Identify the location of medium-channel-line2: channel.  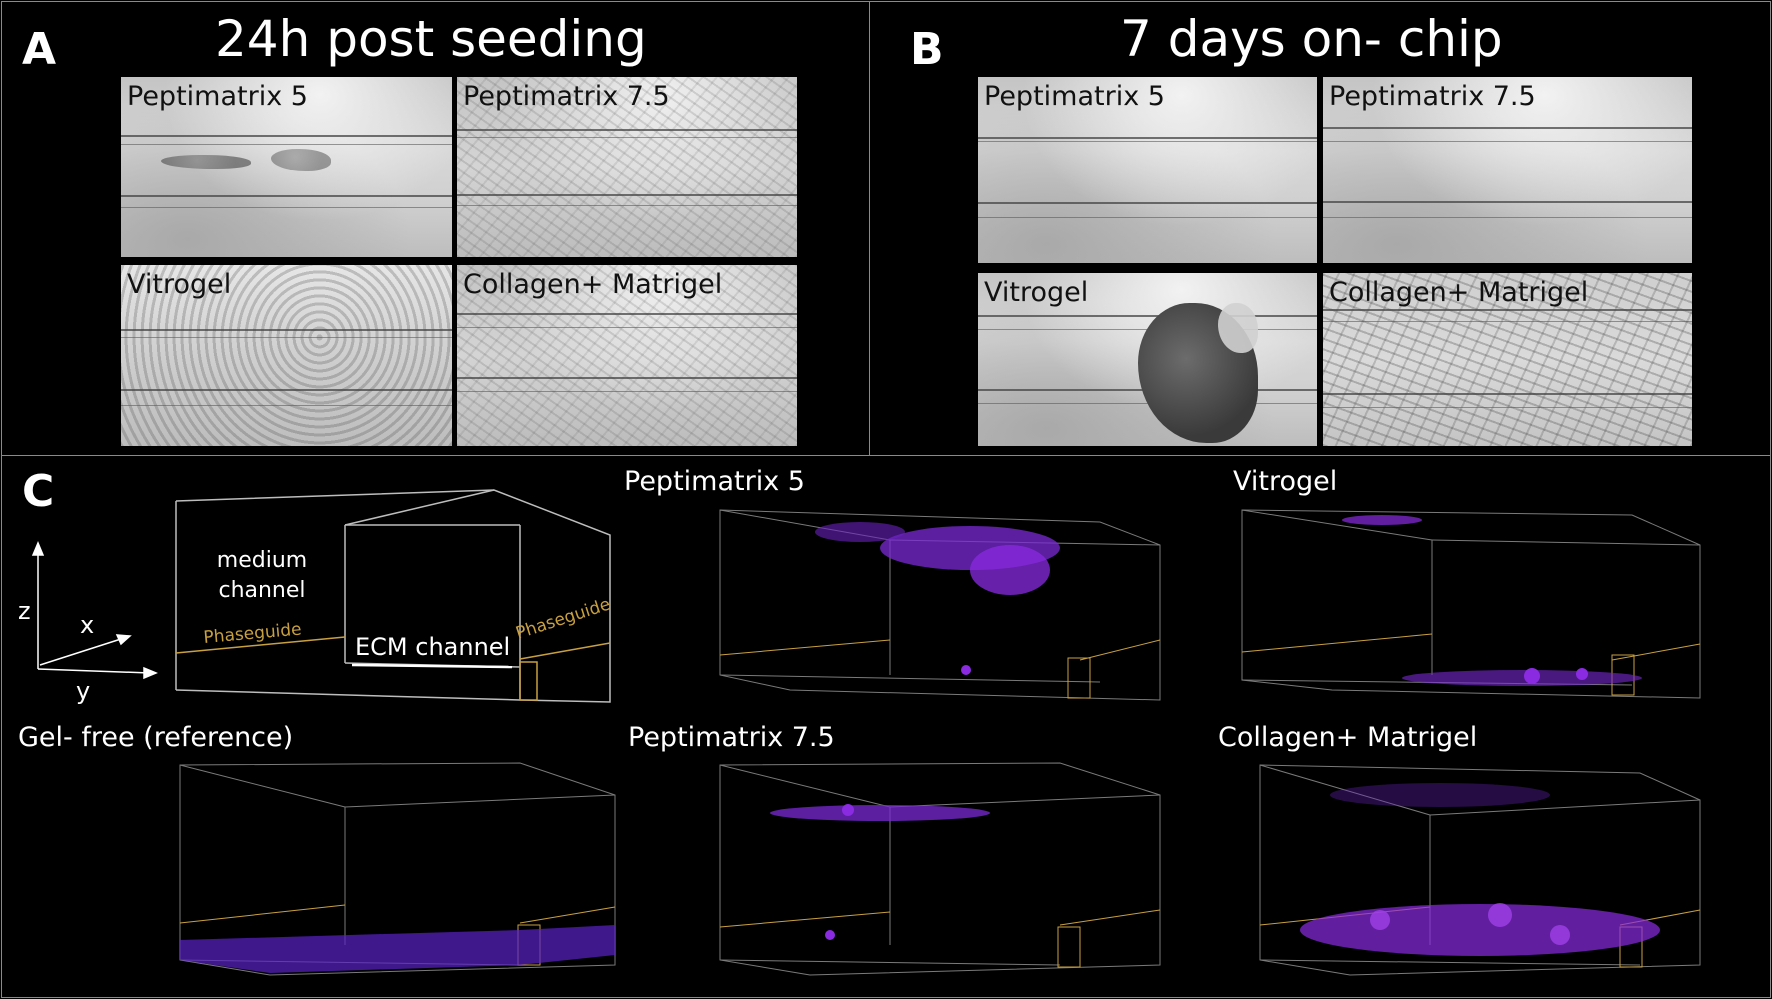
(261, 590).